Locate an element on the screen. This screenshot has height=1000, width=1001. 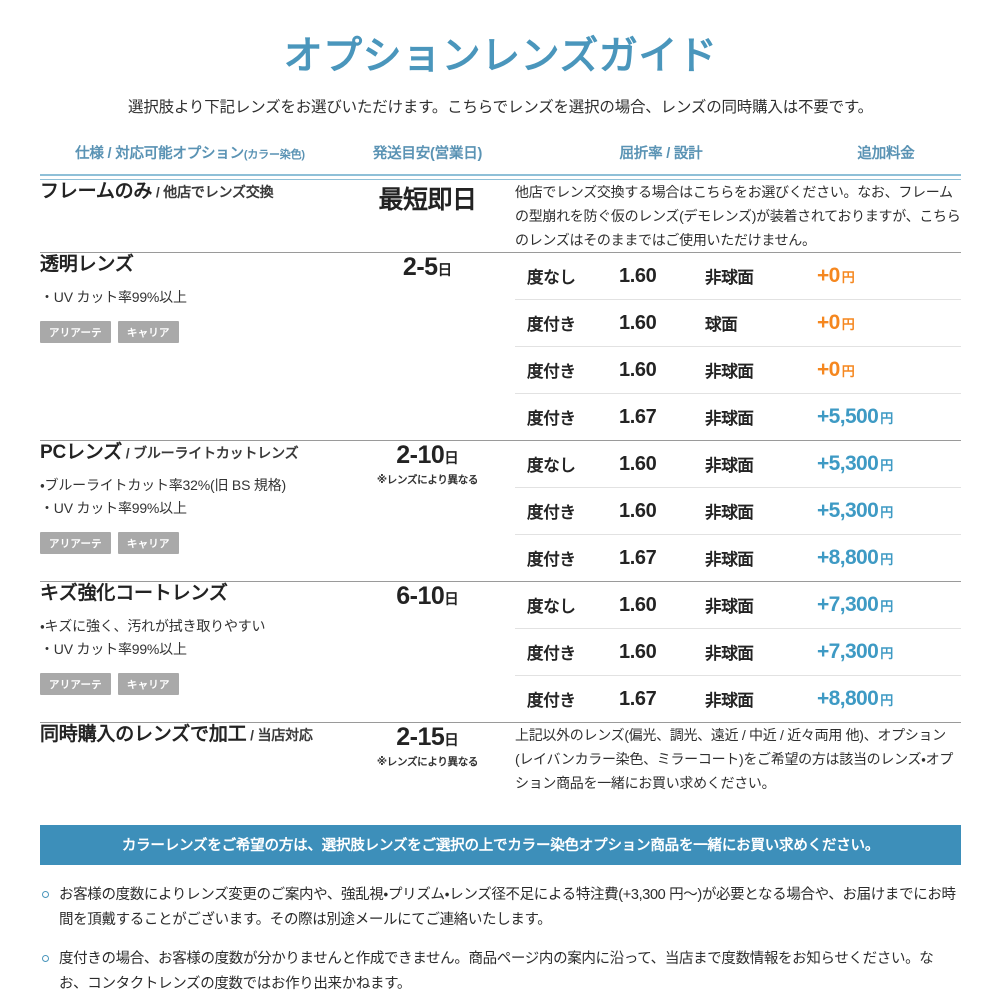
option-power: 度付き is located at coordinates (567, 511).